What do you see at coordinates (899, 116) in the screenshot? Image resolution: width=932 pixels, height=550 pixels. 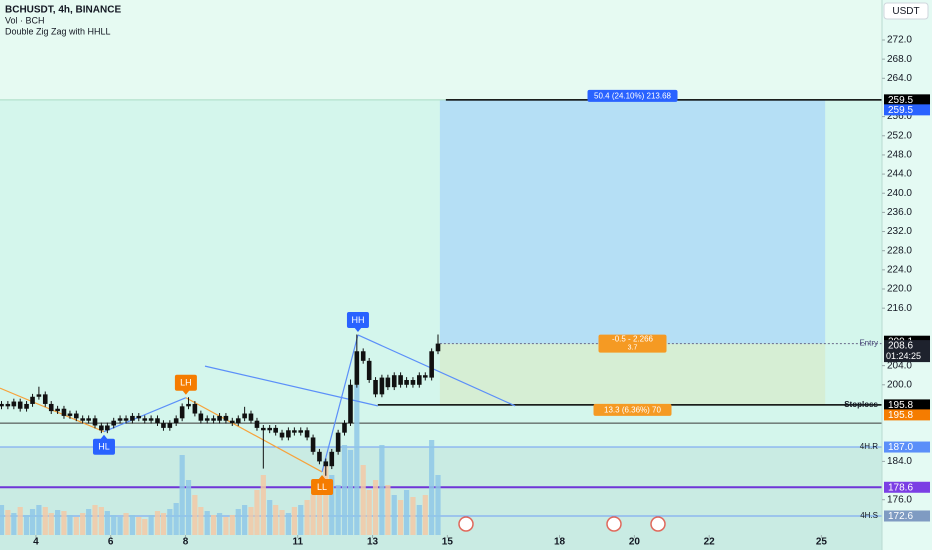 I see `y-tick-label: 256.0` at bounding box center [899, 116].